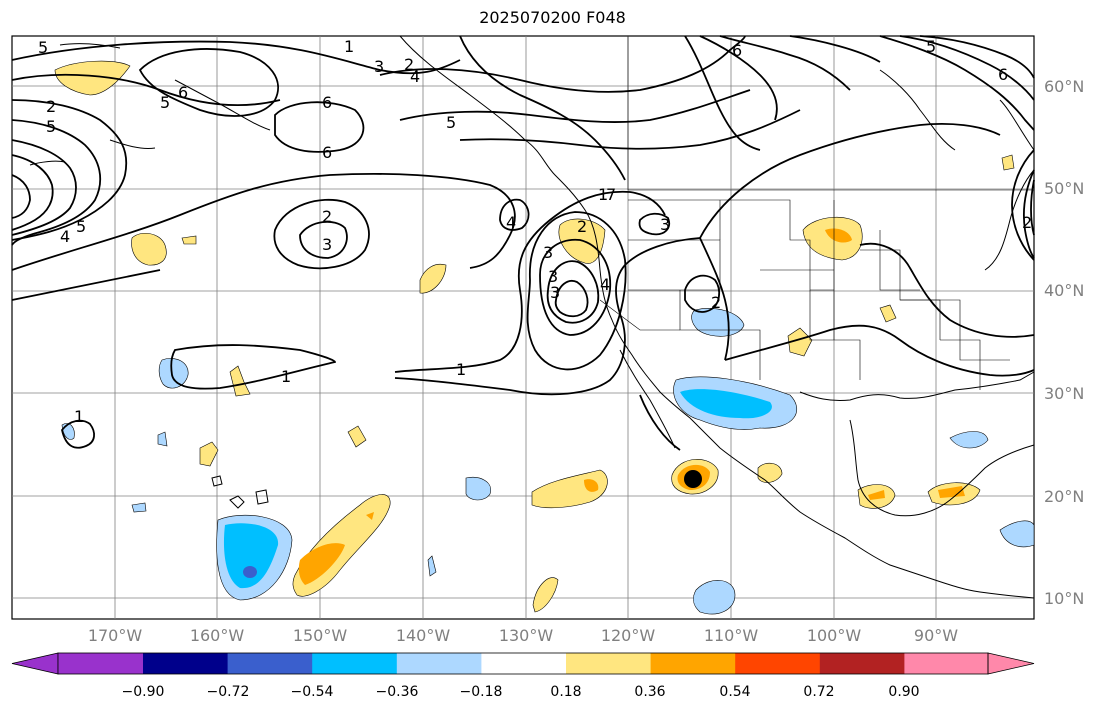 This screenshot has width=1105, height=712. What do you see at coordinates (936, 635) in the screenshot?
I see `lon-label-90w: 90°W` at bounding box center [936, 635].